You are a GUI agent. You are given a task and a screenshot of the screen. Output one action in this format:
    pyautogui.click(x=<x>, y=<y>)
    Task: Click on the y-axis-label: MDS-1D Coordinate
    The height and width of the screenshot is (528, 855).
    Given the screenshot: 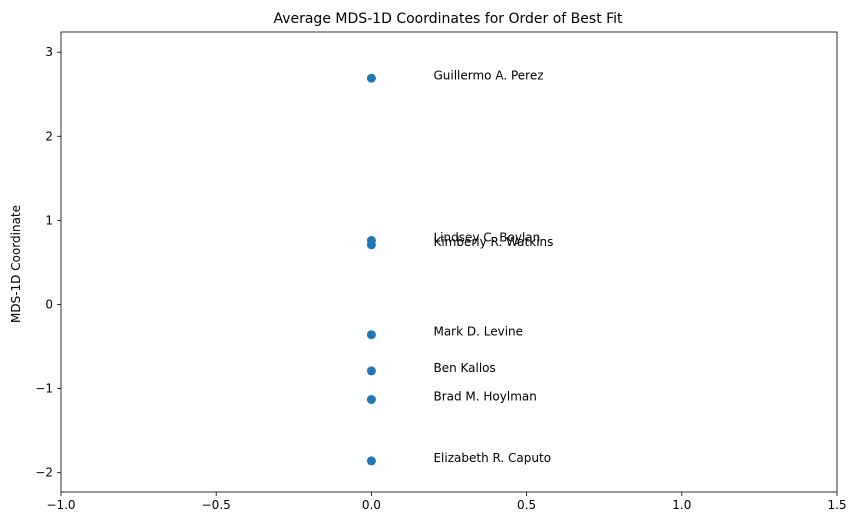 What is the action you would take?
    pyautogui.click(x=16, y=264)
    